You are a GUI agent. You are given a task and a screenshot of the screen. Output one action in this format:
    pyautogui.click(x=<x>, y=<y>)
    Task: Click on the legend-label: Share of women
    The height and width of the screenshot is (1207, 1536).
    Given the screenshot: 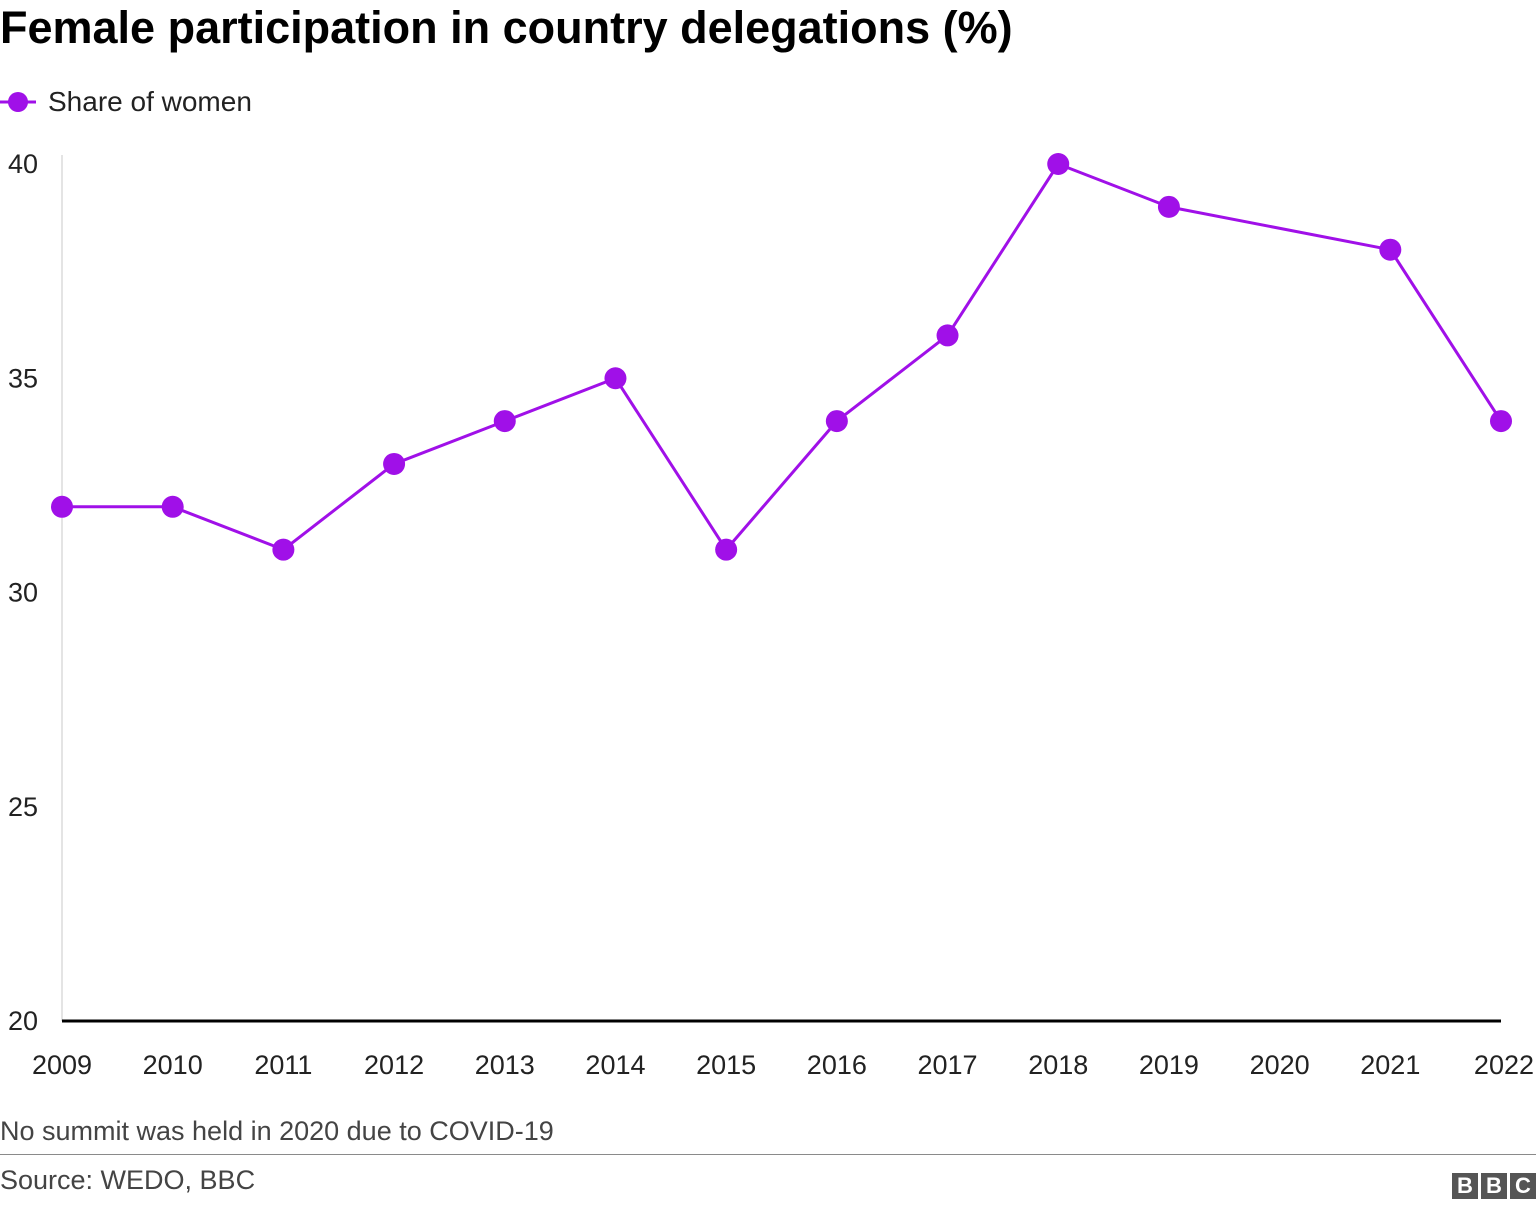 What is the action you would take?
    pyautogui.click(x=150, y=101)
    